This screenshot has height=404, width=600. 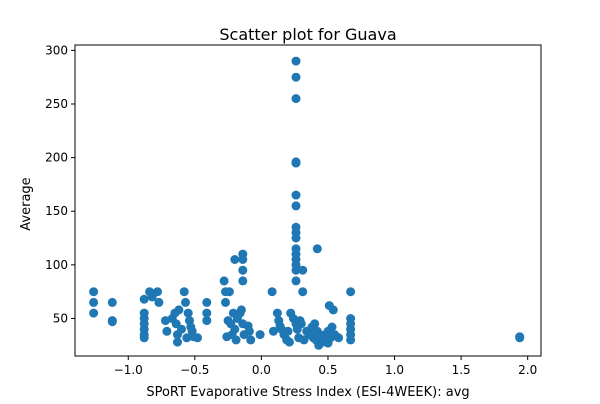 I want to click on x-axis-ticks: −1.0 −0.5 0.0 0.5 1.0 1.5 2.0, so click(x=325, y=366).